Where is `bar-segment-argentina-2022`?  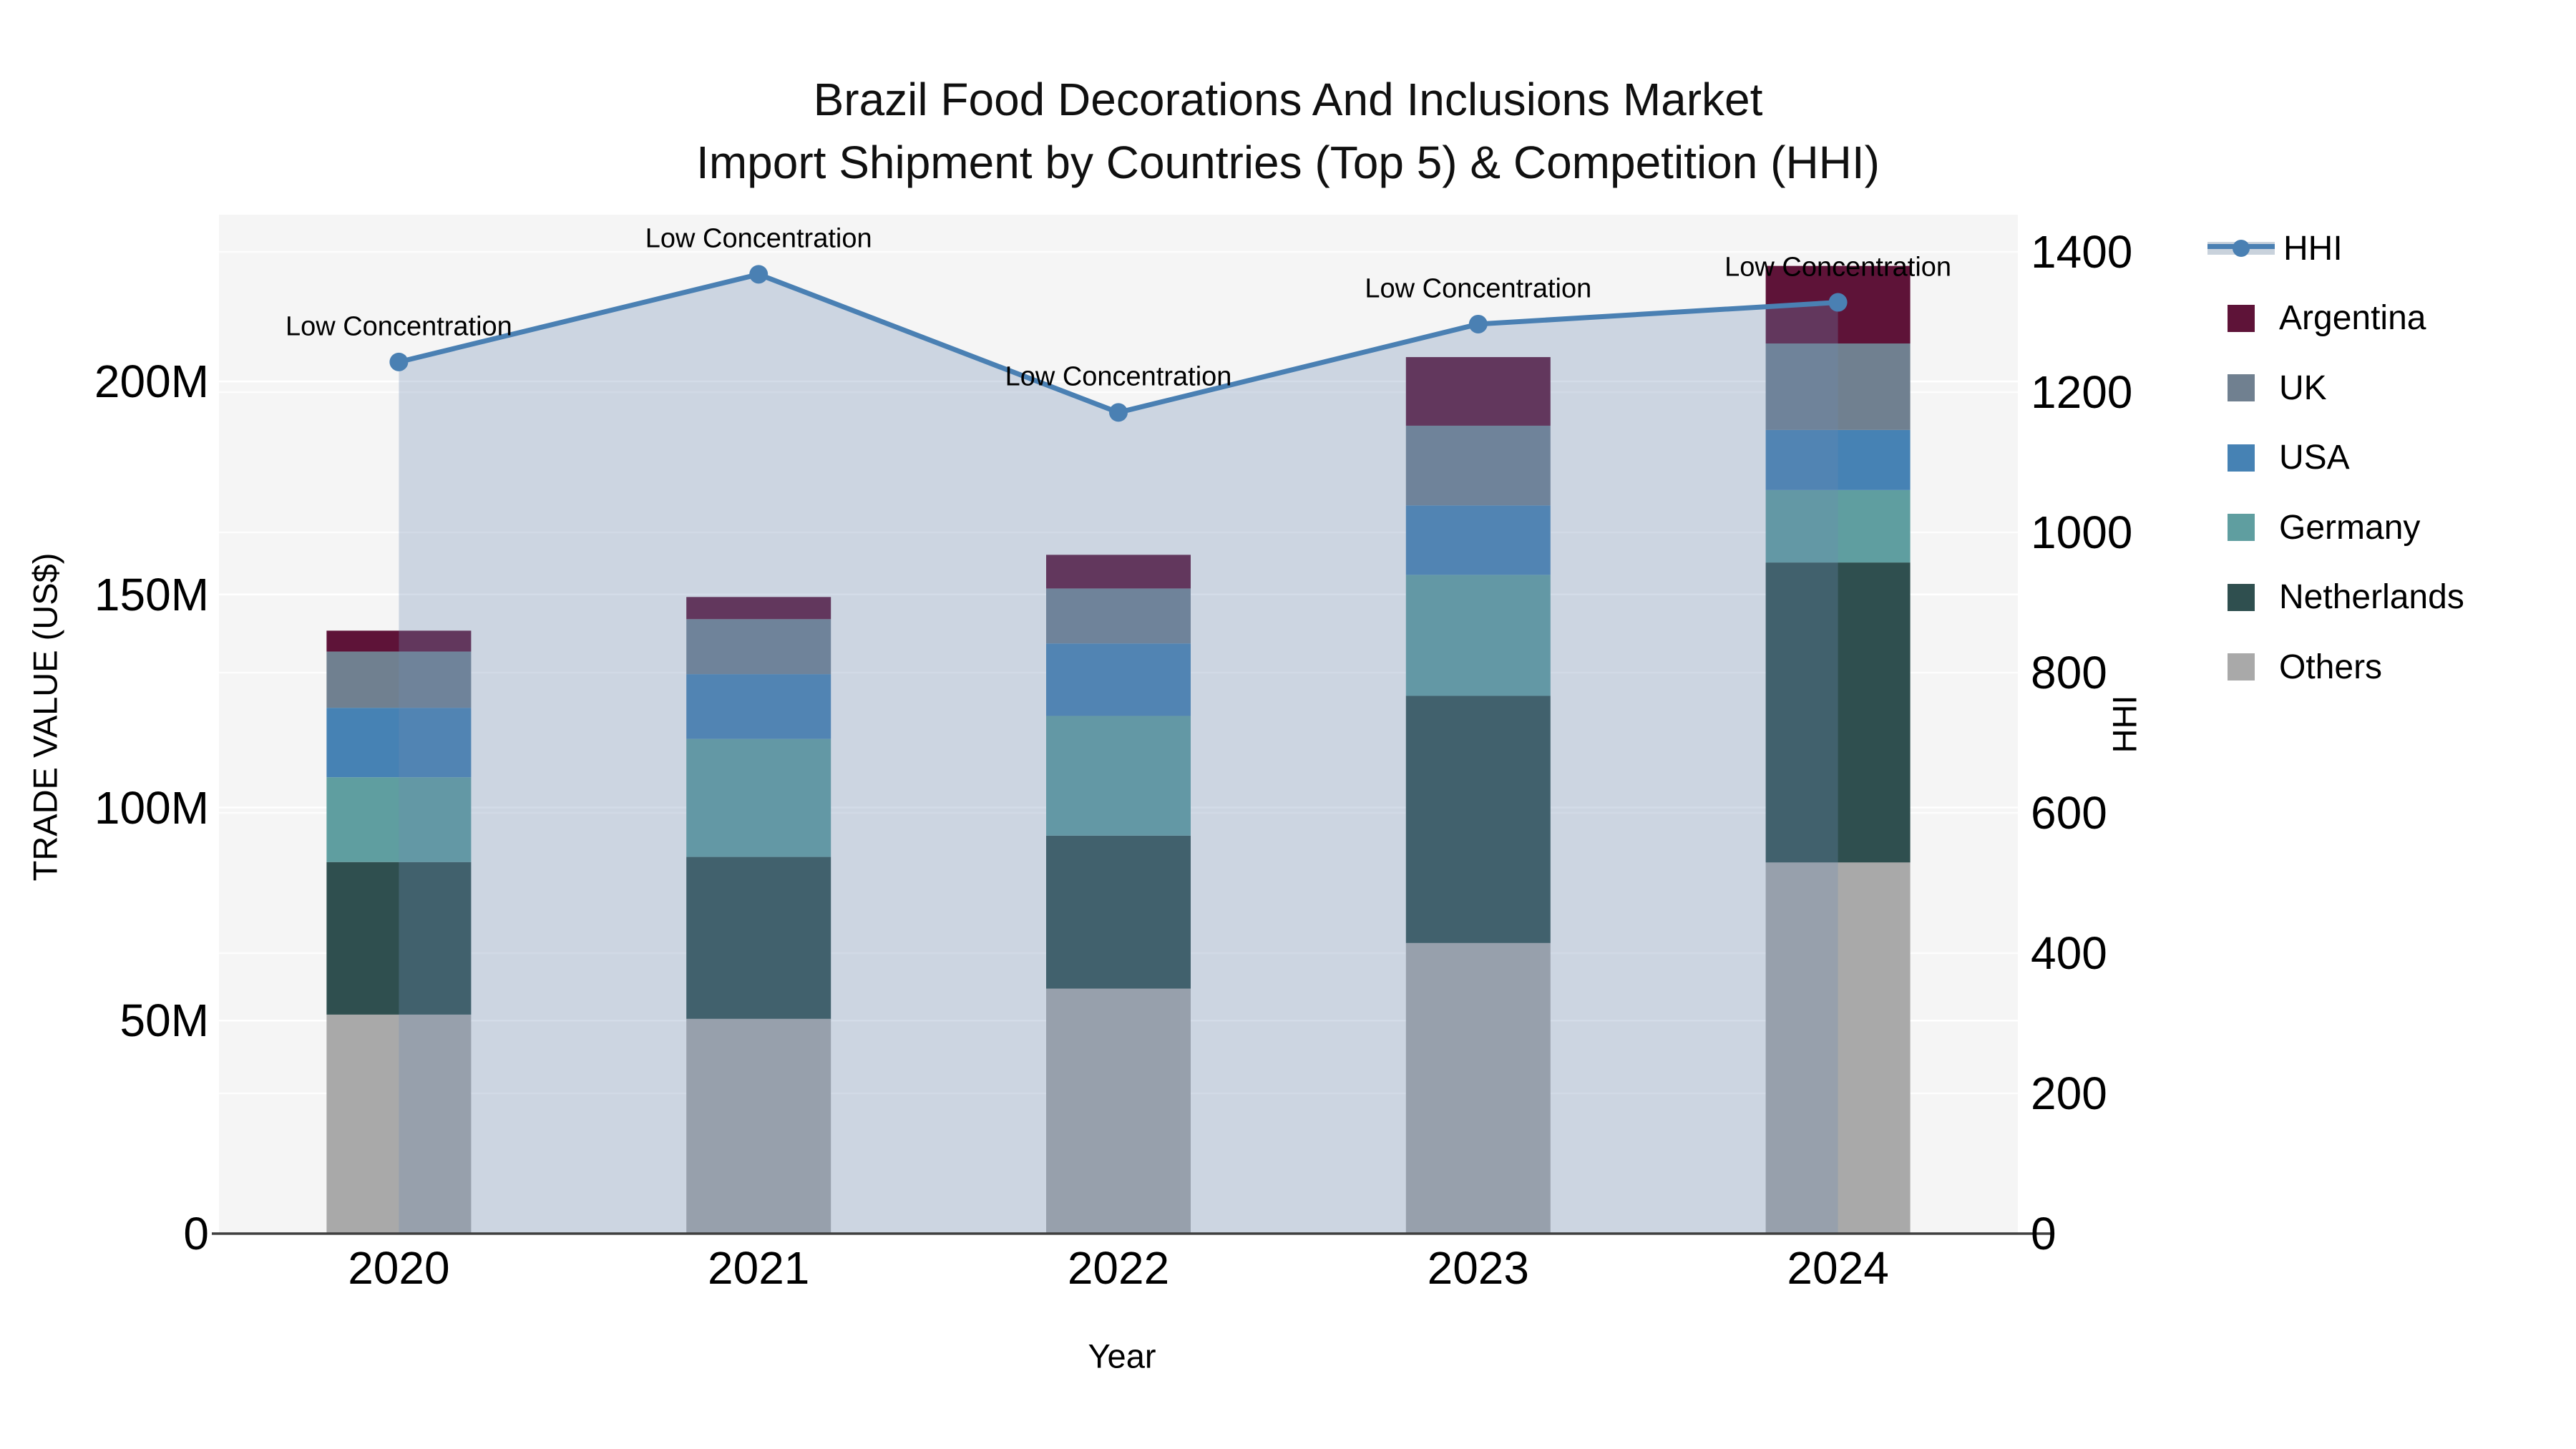
bar-segment-argentina-2022 is located at coordinates (1118, 572).